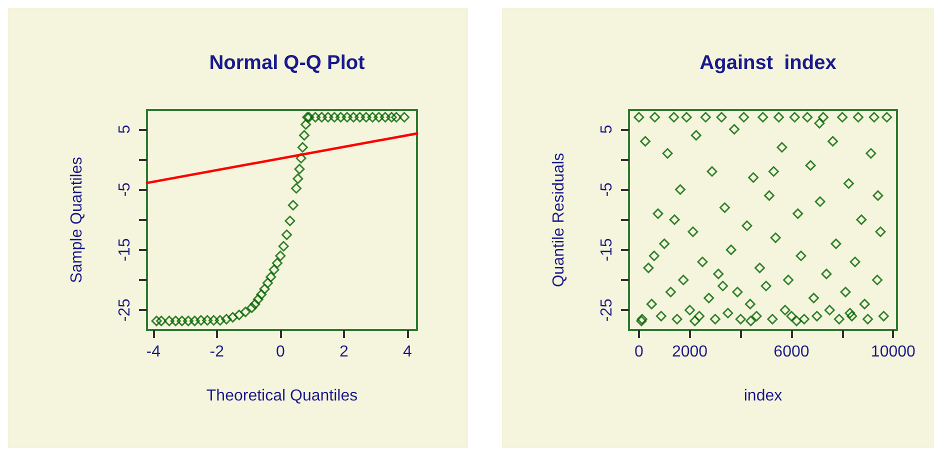  I want to click on y-axis-title: Quantile Residuals, so click(559, 220).